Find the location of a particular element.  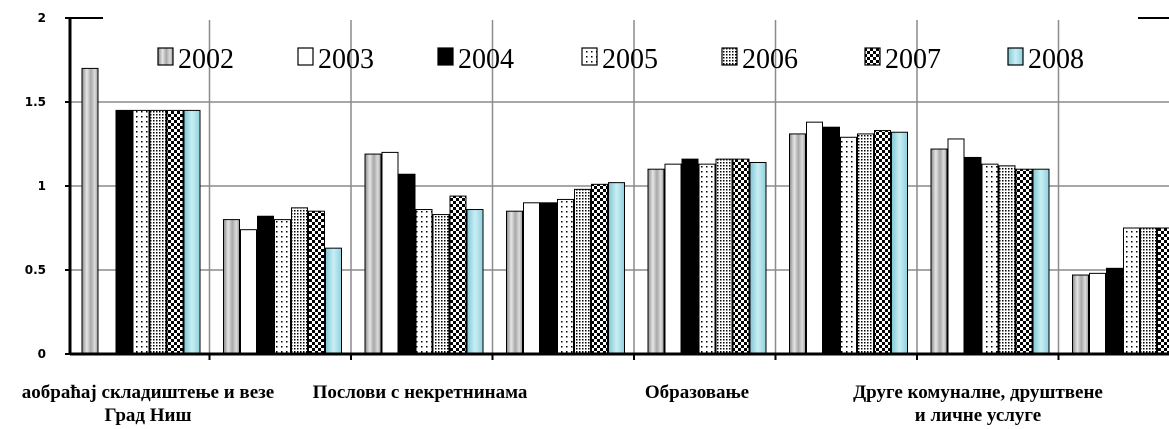

legend-swatch-2007 is located at coordinates (872, 56).